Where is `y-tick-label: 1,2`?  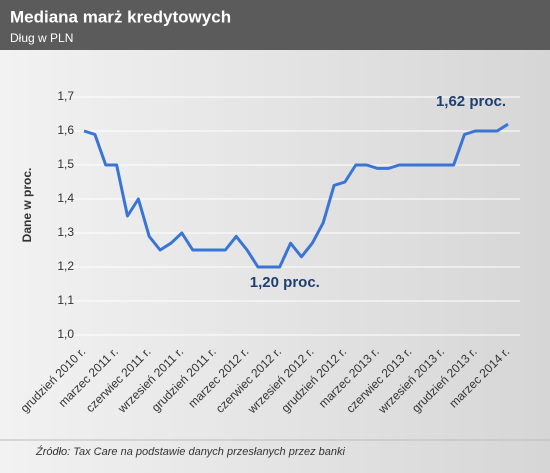
y-tick-label: 1,2 is located at coordinates (65, 266).